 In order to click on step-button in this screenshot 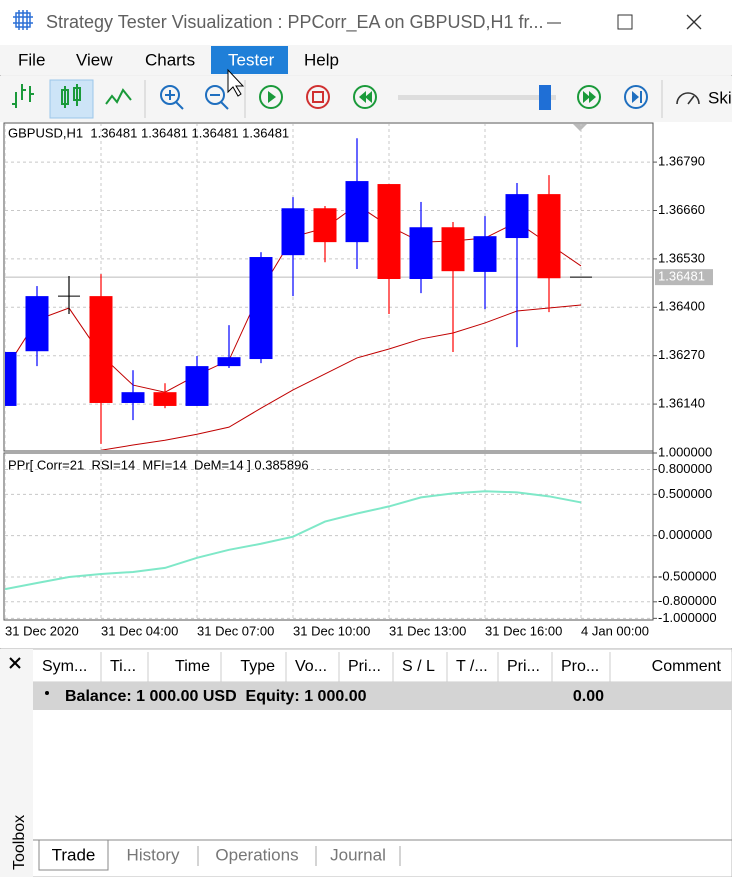, I will do `click(636, 97)`.